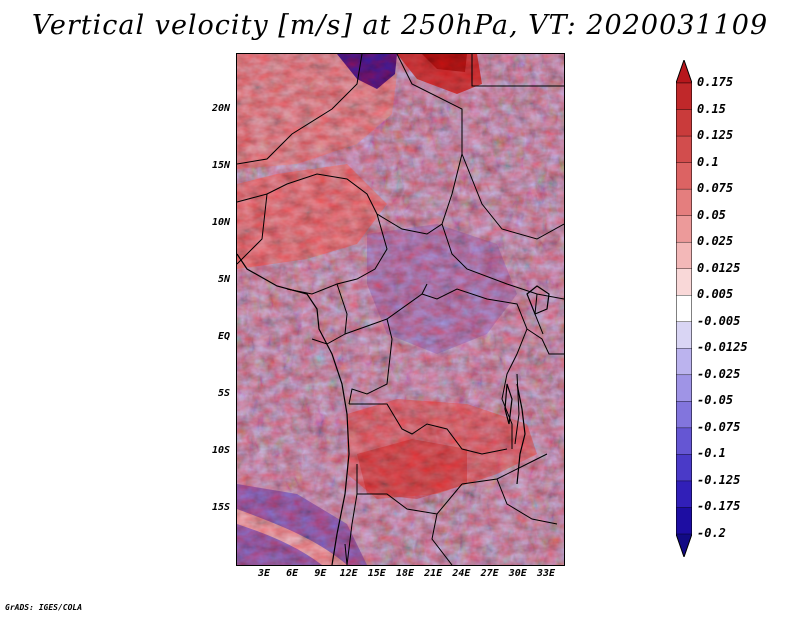  Describe the element at coordinates (708, 161) in the screenshot. I see `colorbar-label: 0.1` at that location.